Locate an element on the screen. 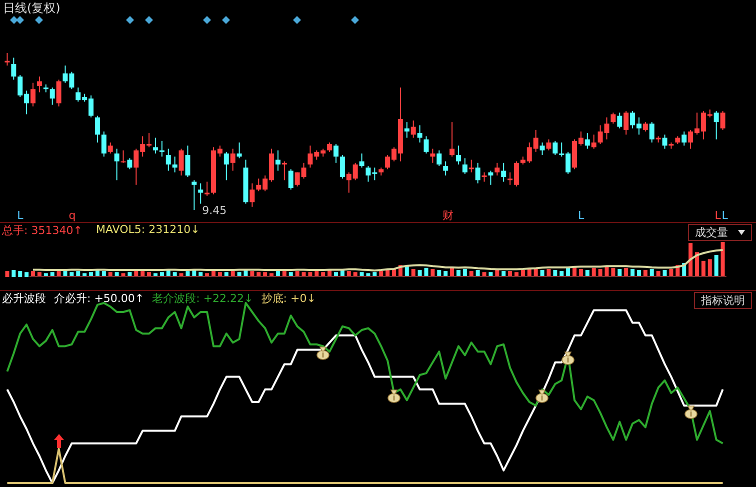 This screenshot has height=487, width=756. button: 指标说明 is located at coordinates (723, 300).